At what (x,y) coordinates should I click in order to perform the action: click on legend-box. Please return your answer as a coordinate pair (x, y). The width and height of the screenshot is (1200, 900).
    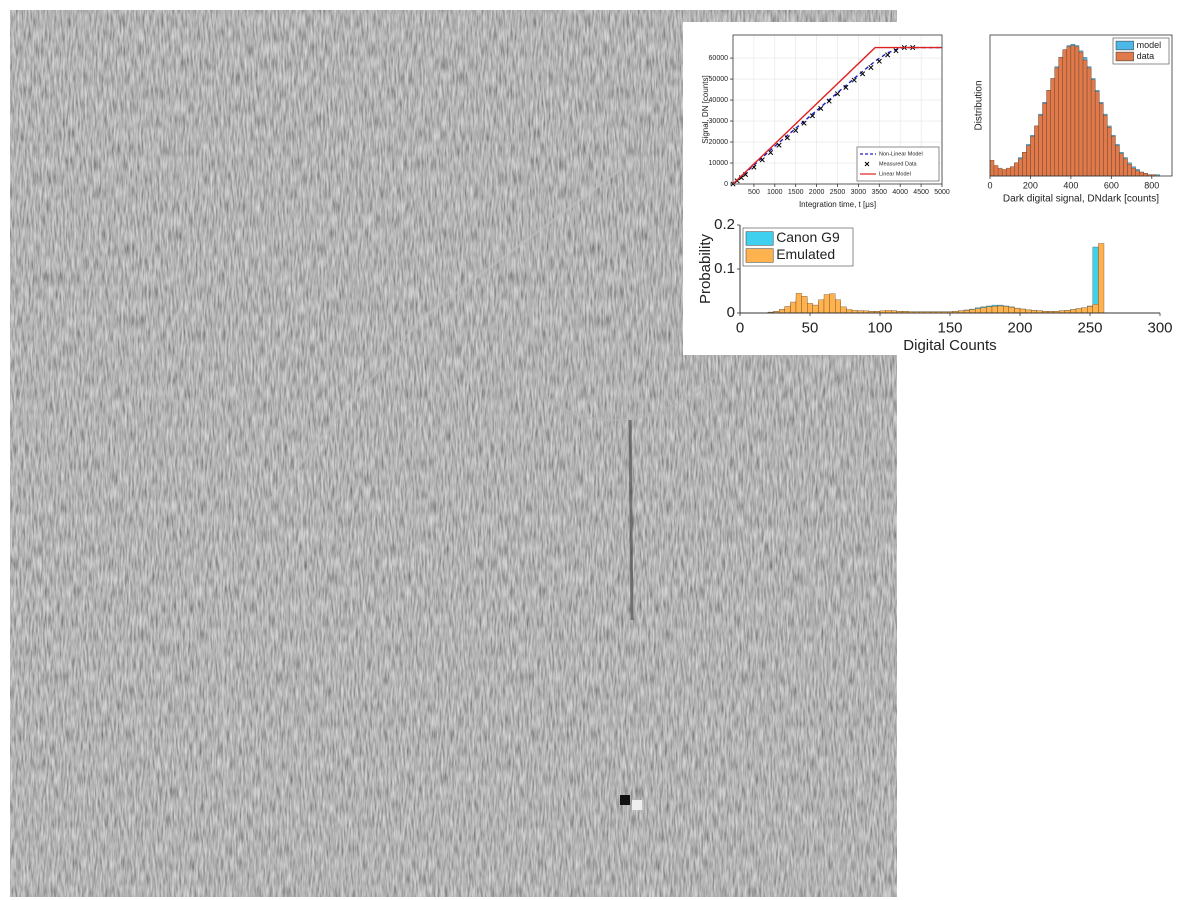
    Looking at the image, I should click on (898, 164).